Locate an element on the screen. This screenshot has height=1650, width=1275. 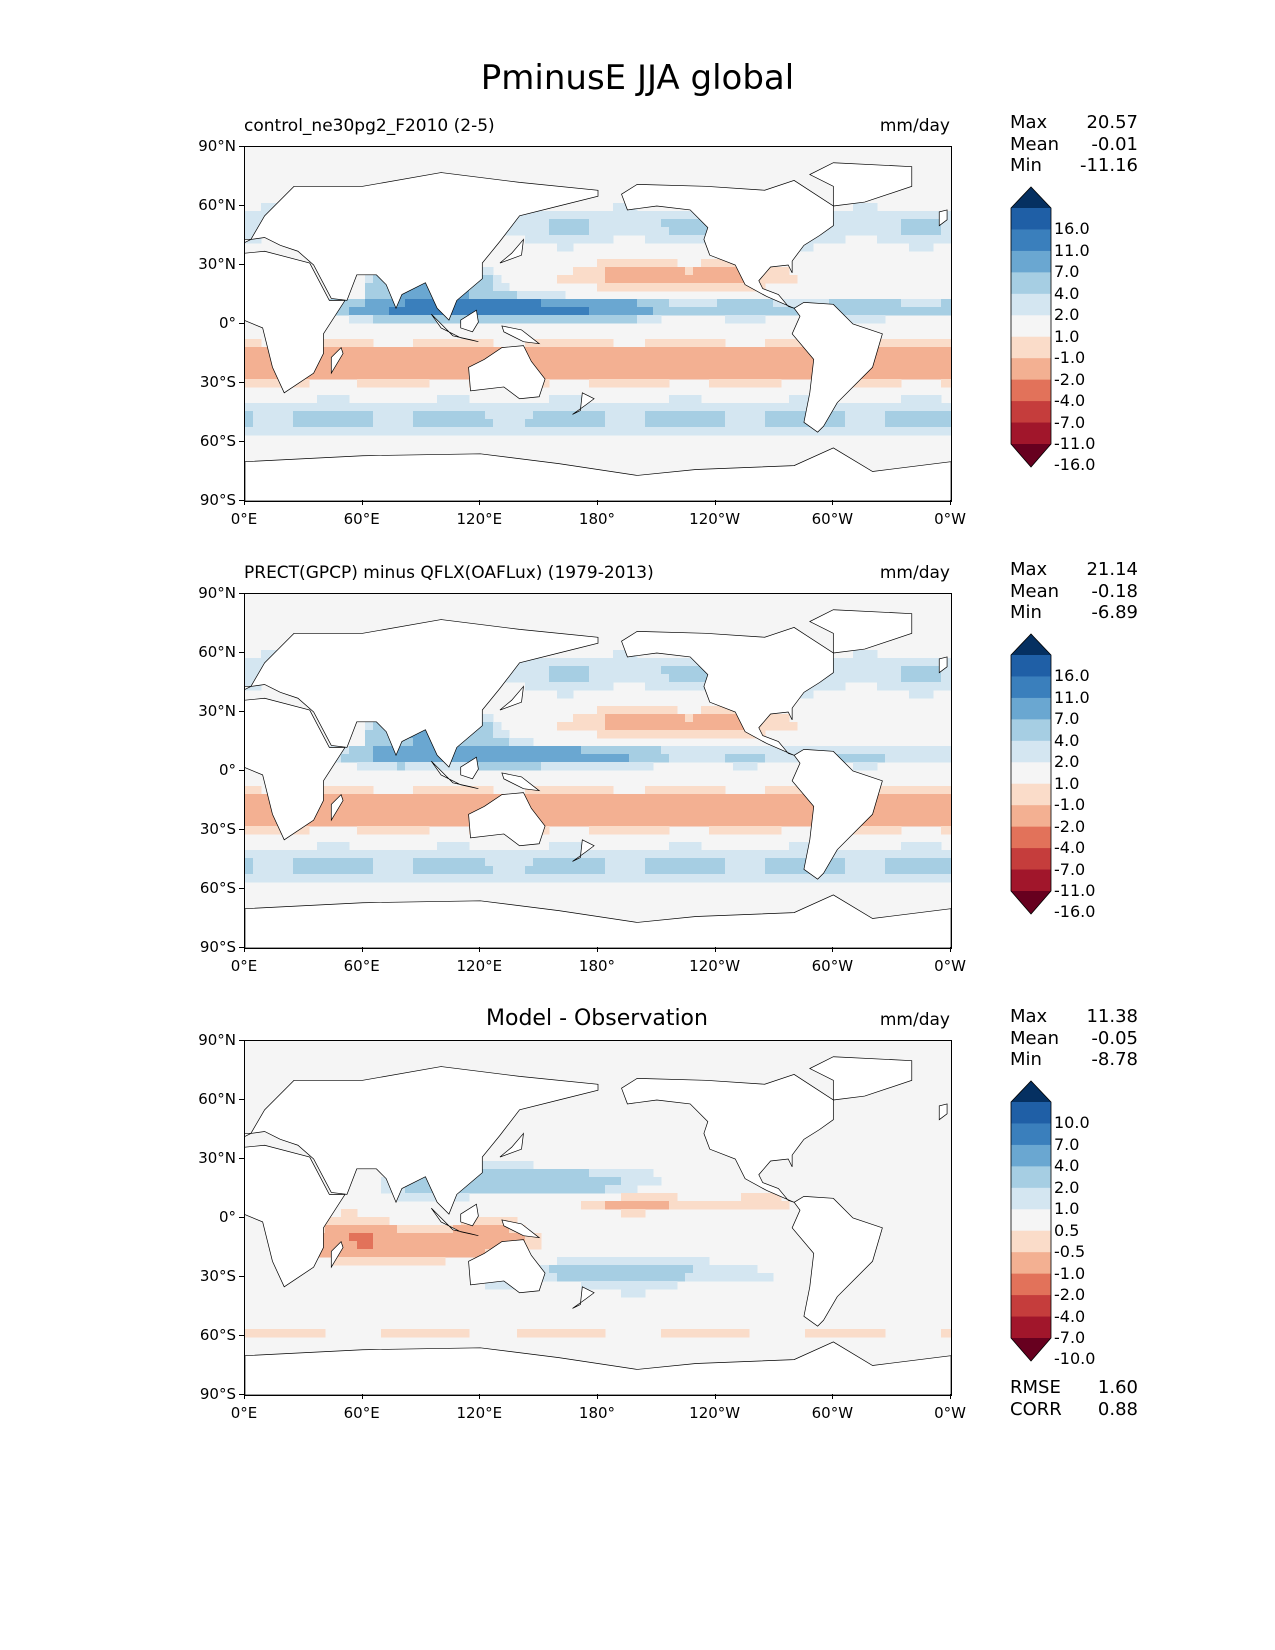
lat-tick-label: 60°S is located at coordinates (217, 888).